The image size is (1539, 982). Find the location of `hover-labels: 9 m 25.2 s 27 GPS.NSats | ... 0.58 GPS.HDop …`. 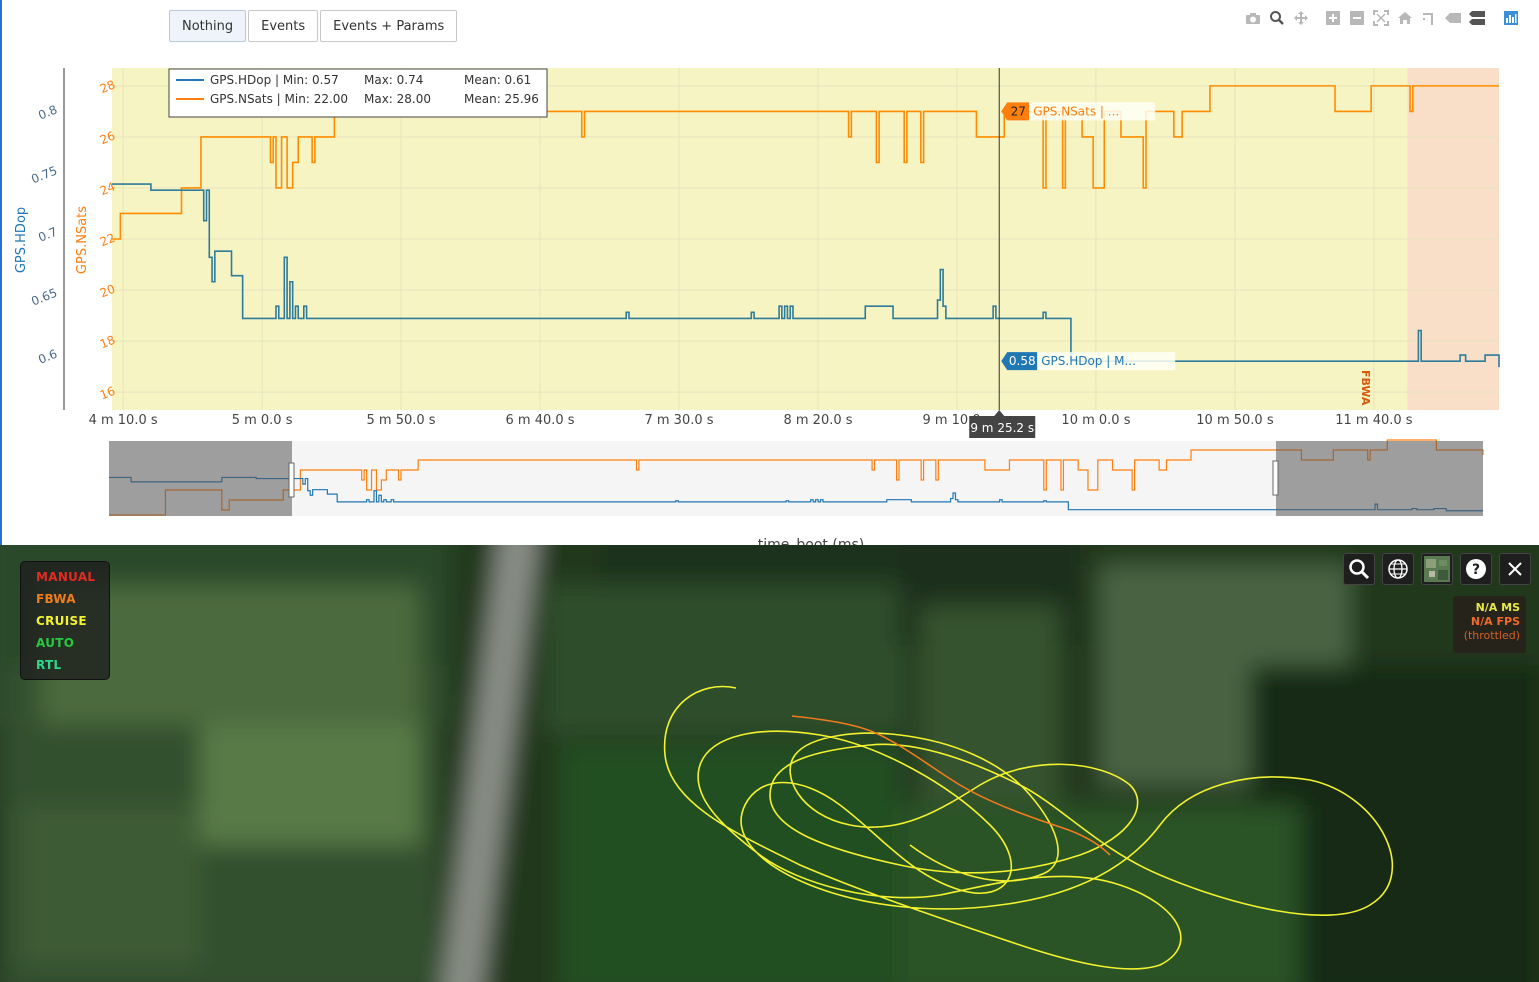

hover-labels: 9 m 25.2 s 27 GPS.NSats | ... 0.58 GPS.HDop … is located at coordinates (1072, 270).